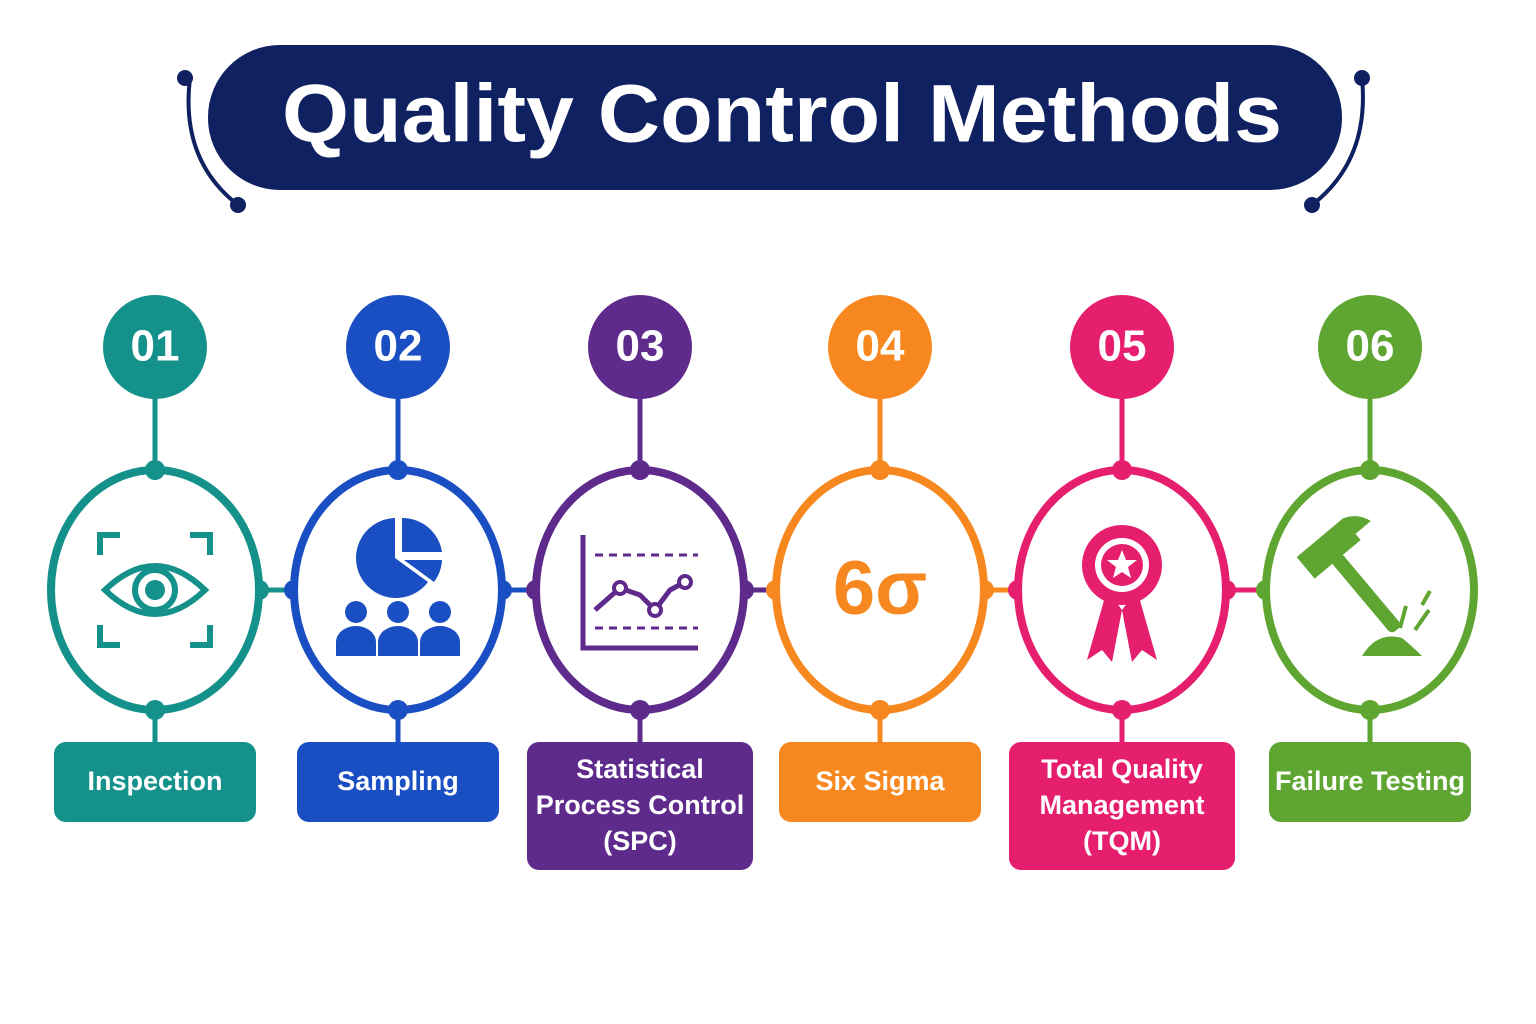 The width and height of the screenshot is (1536, 1024). I want to click on method-label: (SPC), so click(640, 841).